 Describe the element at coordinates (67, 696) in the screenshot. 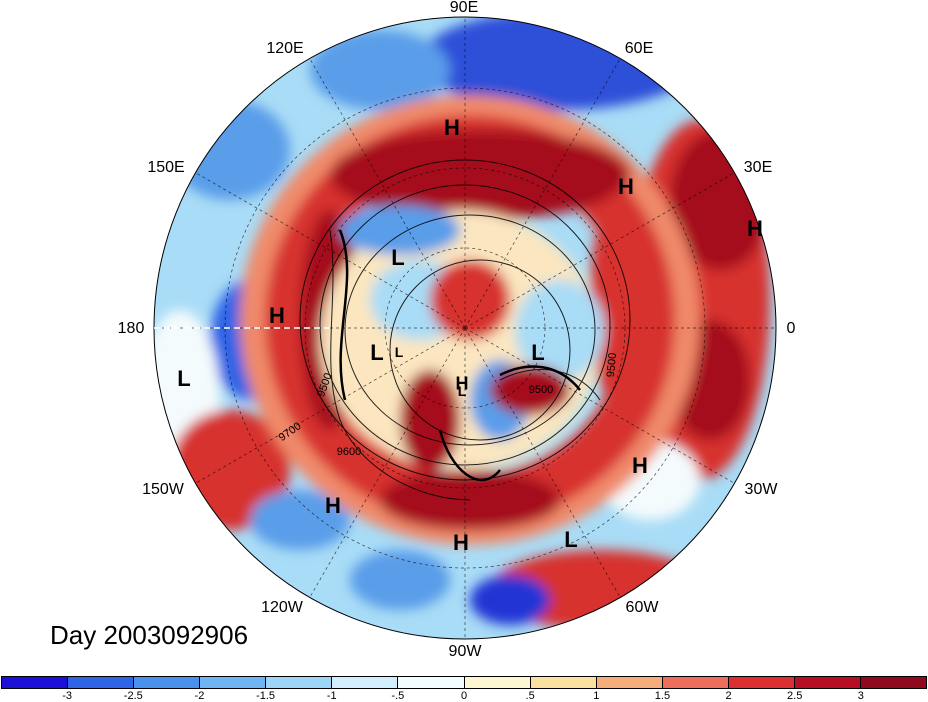

I see `colorbar-tick-label: -3` at that location.